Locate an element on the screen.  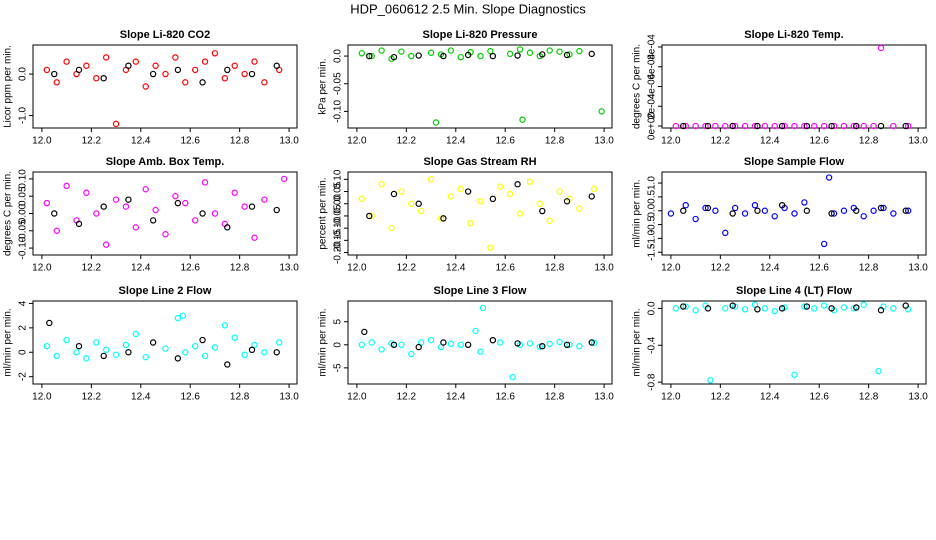
y-tick-label: 0.0 is located at coordinates (23, 74).